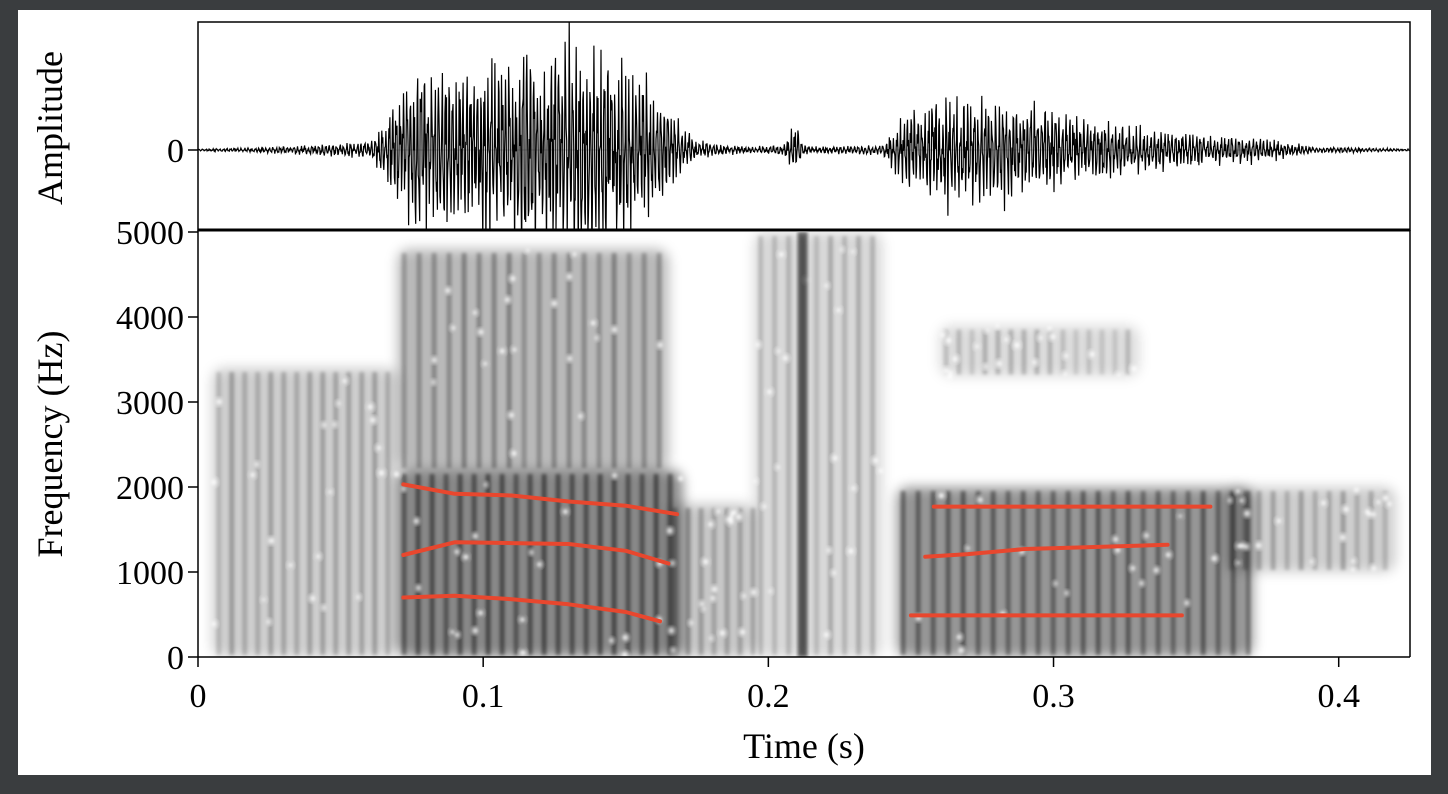 This screenshot has width=1448, height=794. What do you see at coordinates (50, 128) in the screenshot?
I see `waveform-y-axis-title: Amplitude` at bounding box center [50, 128].